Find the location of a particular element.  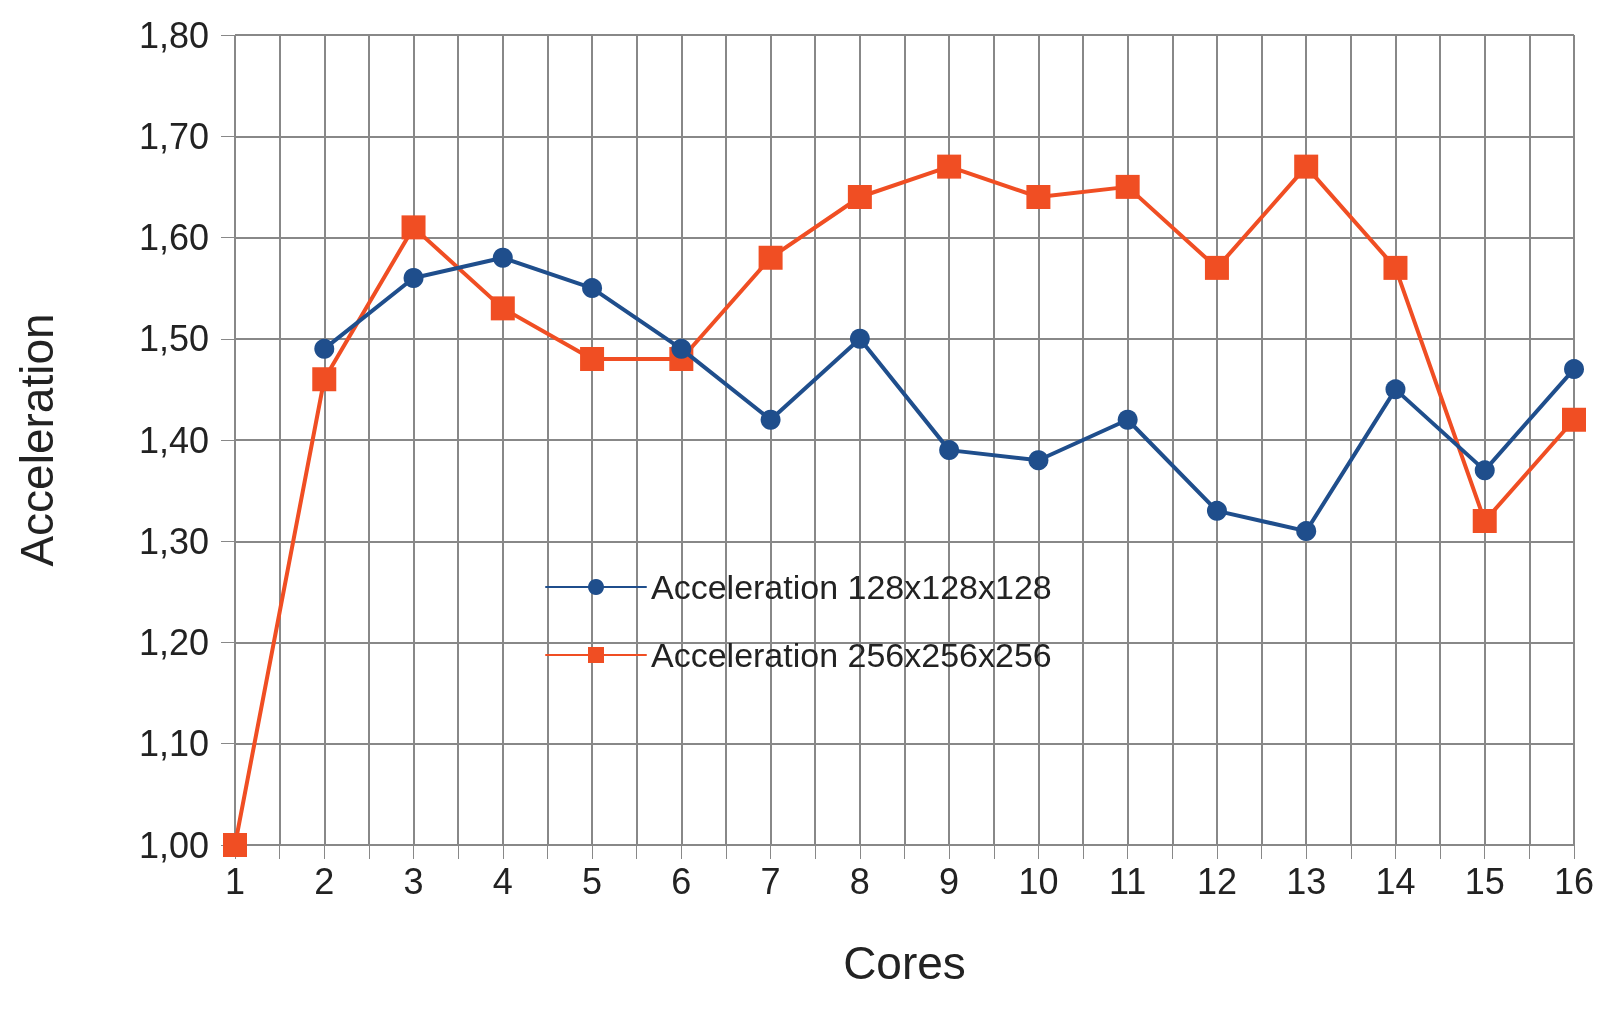

x-tick-label: 7 is located at coordinates (770, 881).